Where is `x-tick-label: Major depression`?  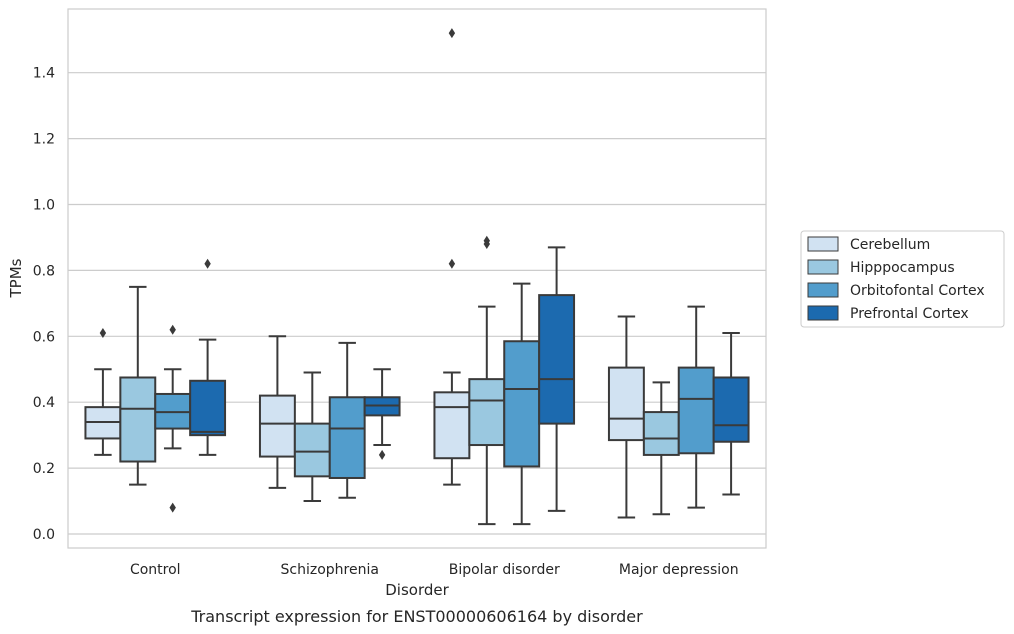 x-tick-label: Major depression is located at coordinates (679, 570).